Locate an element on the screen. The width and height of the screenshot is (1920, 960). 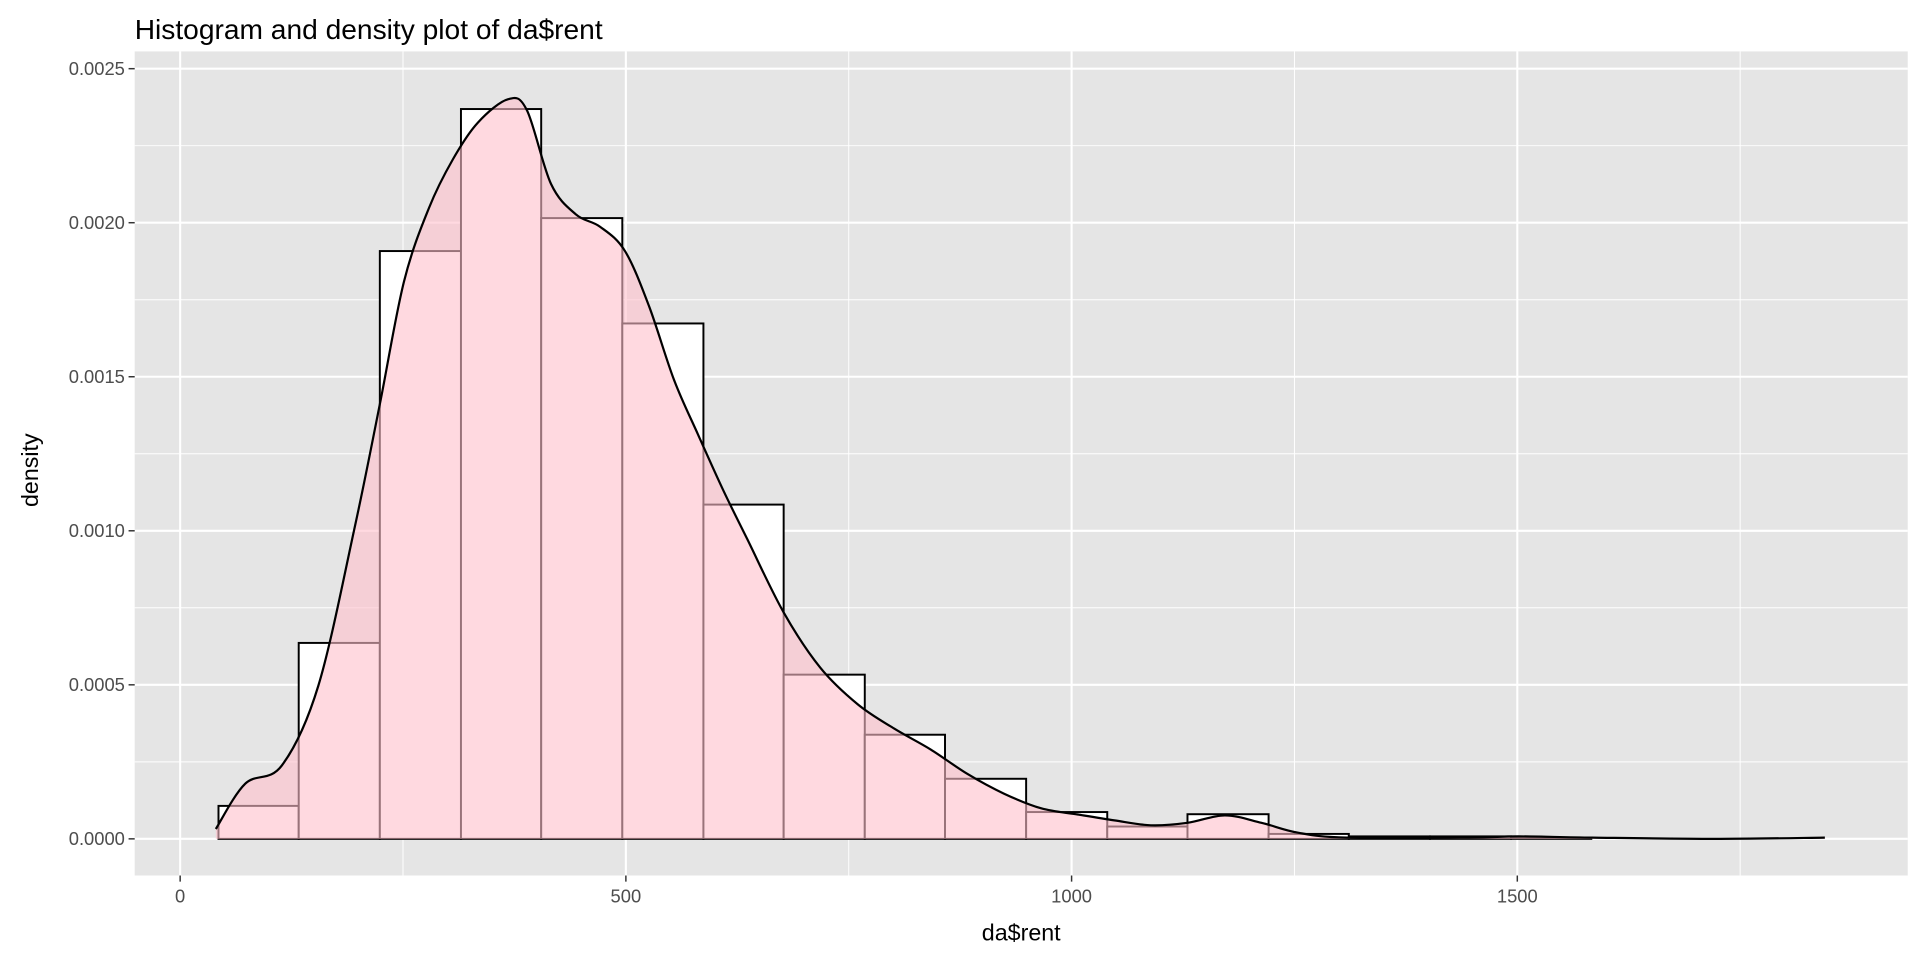
chart-title: Histogram and density plot of da$rent is located at coordinates (369, 29).